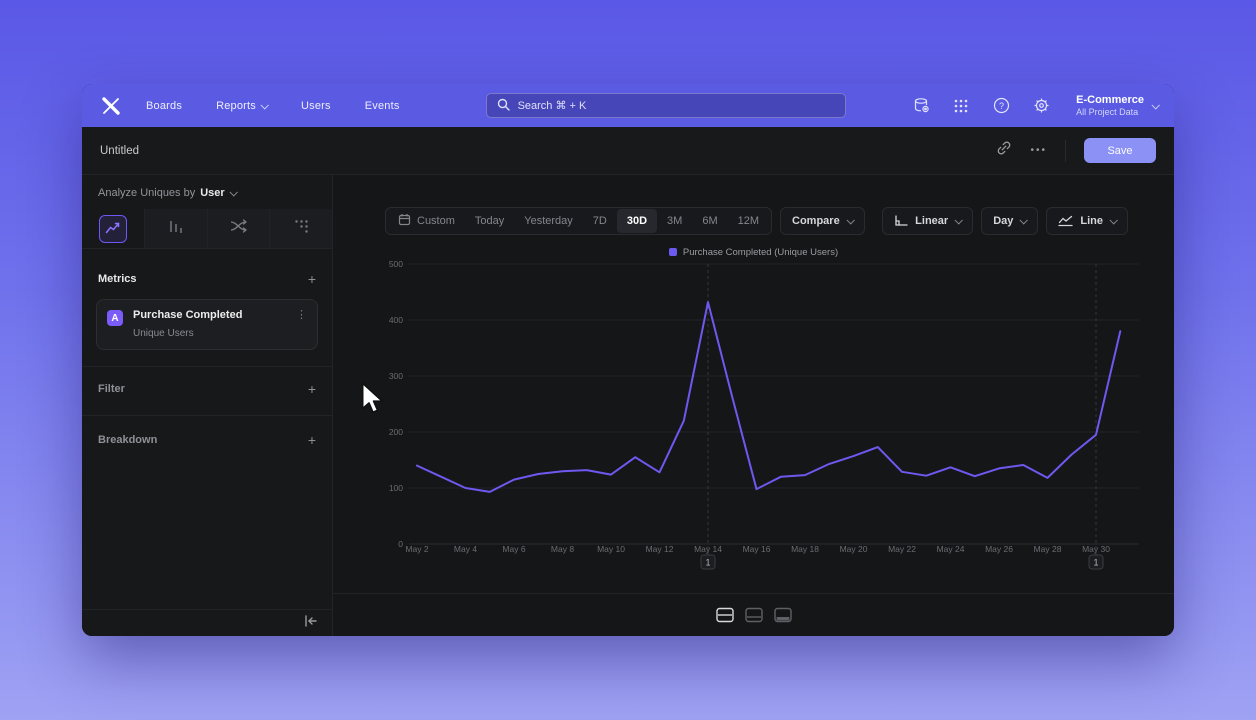 The image size is (1256, 720). Describe the element at coordinates (396, 320) in the screenshot. I see `y-axis-label: 400` at that location.